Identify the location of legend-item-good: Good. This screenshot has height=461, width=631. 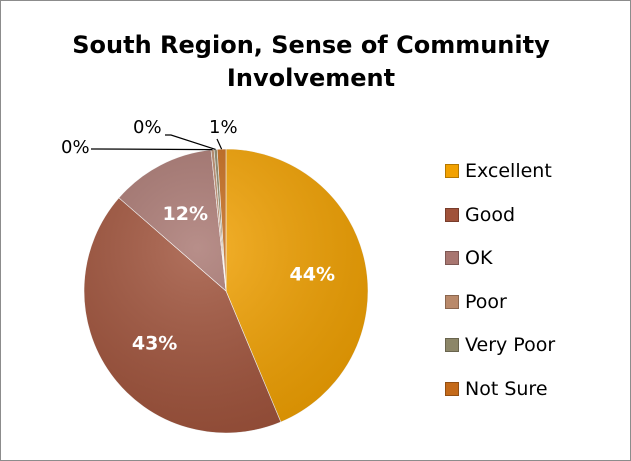
(480, 215).